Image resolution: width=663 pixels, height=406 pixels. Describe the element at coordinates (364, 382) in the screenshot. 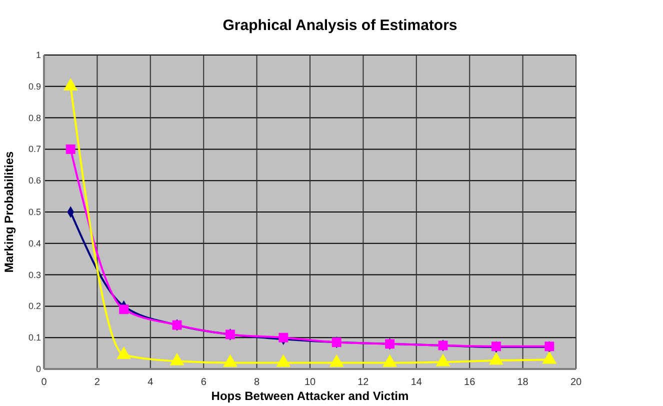

I see `x-tick-label: 12` at that location.